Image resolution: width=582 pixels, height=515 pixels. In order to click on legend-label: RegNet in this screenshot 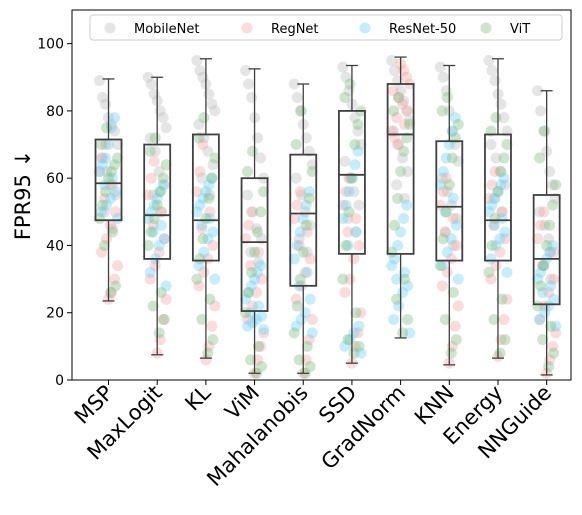, I will do `click(295, 29)`.